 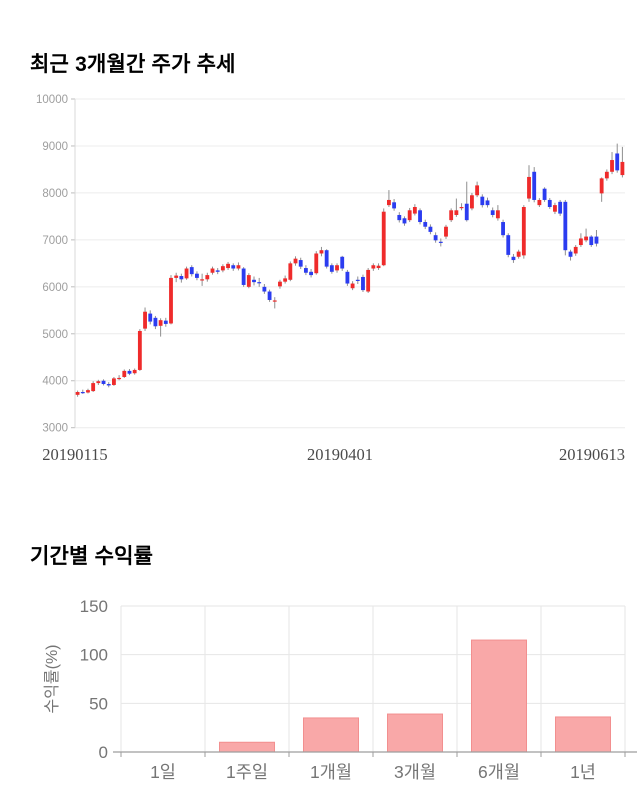 I want to click on return-bar, so click(x=583, y=734).